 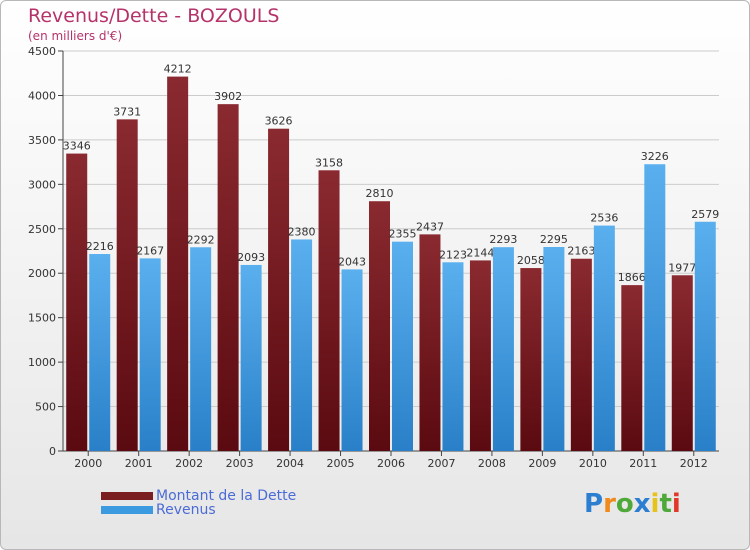 I want to click on x-tick-label: 2005, so click(x=341, y=463).